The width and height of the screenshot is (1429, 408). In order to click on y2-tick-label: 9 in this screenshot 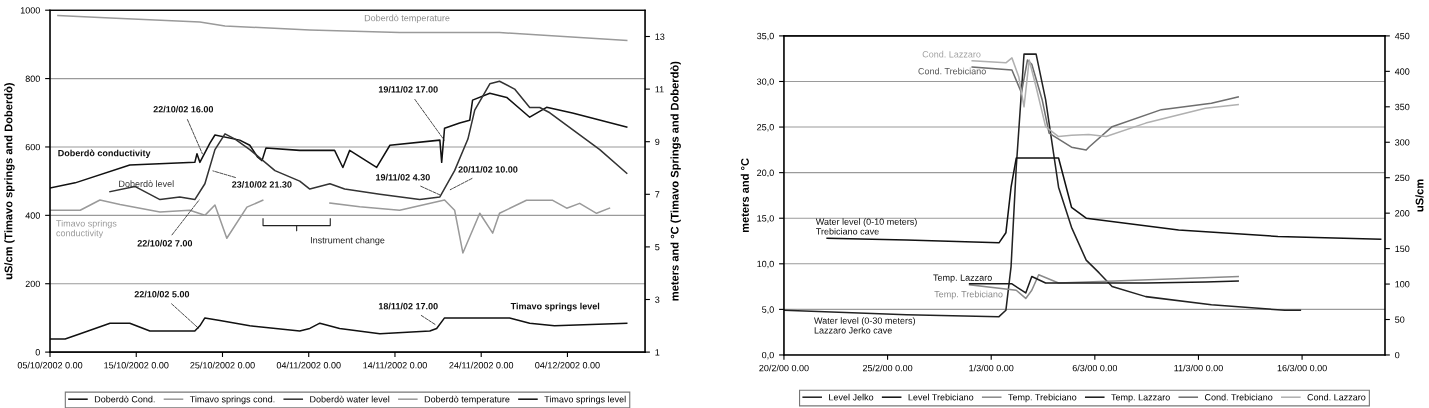, I will do `click(657, 142)`.